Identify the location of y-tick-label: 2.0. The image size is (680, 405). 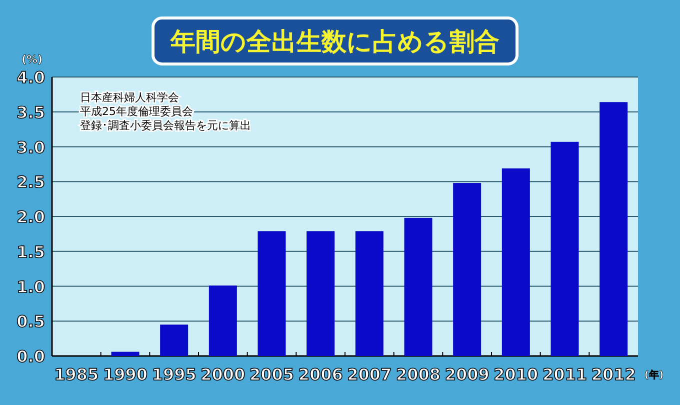
(30, 217).